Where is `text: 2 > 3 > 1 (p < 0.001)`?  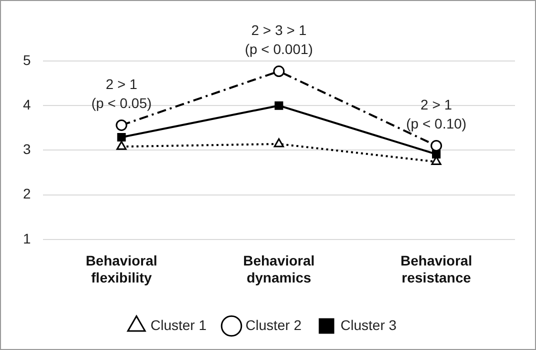 text: 2 > 3 > 1 (p < 0.001) is located at coordinates (278, 40).